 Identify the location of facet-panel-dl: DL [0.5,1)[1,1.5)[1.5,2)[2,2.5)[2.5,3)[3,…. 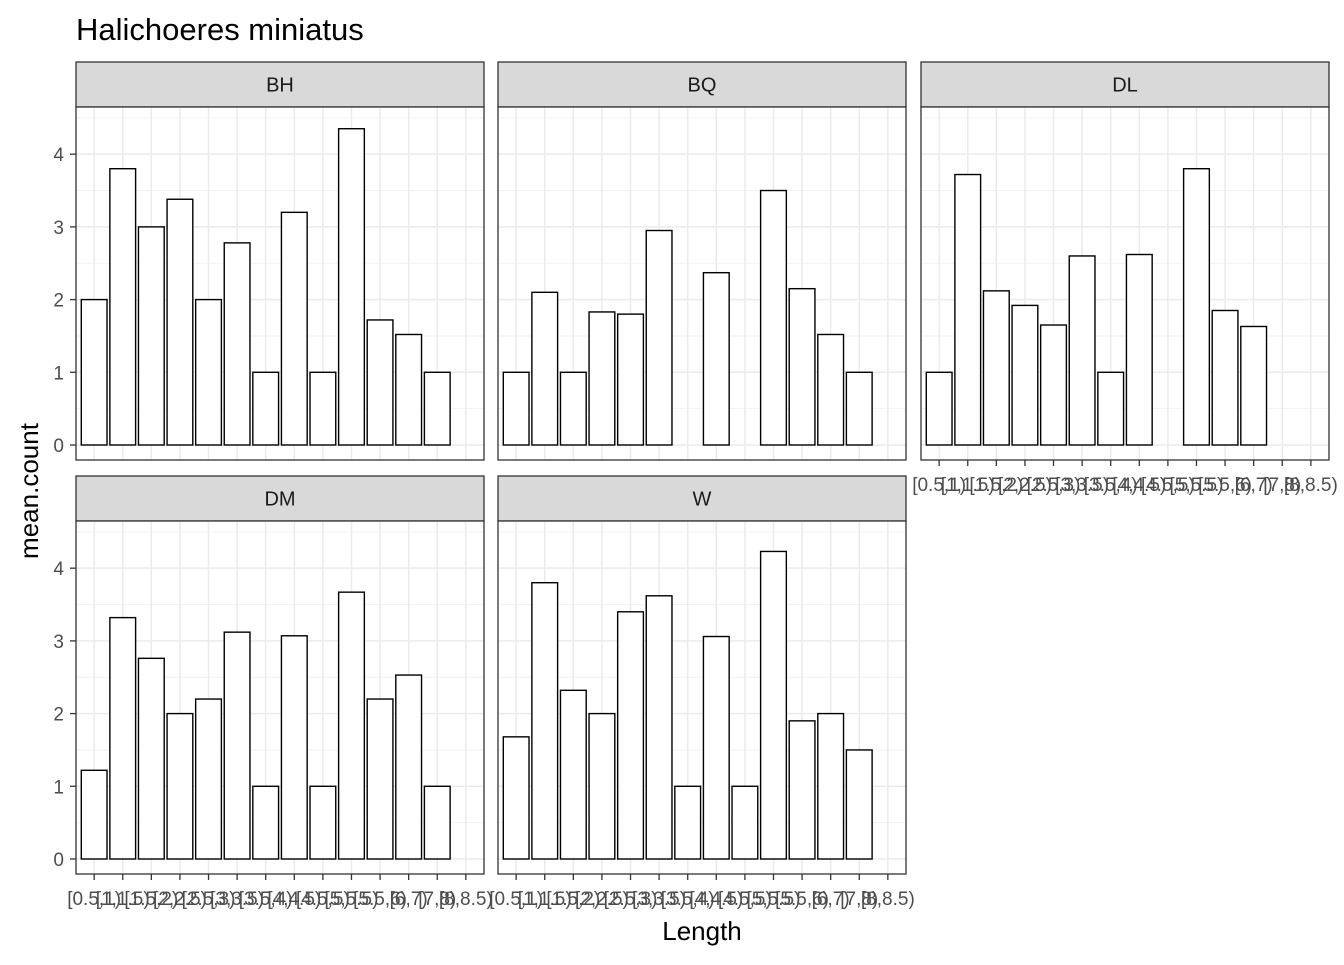
(1125, 278).